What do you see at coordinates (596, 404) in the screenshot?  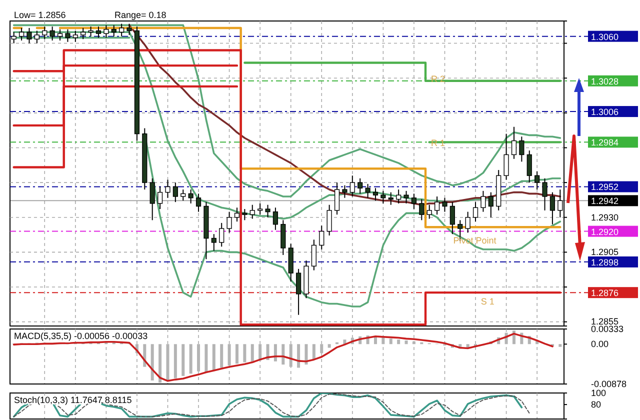 I see `y-tick-label: 80` at bounding box center [596, 404].